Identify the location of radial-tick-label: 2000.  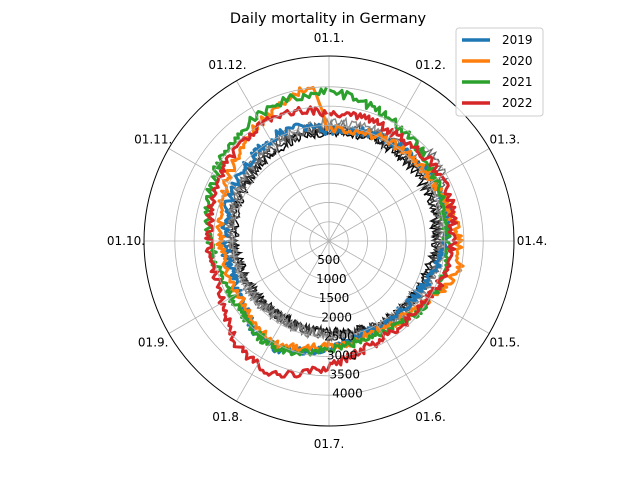
(336, 317).